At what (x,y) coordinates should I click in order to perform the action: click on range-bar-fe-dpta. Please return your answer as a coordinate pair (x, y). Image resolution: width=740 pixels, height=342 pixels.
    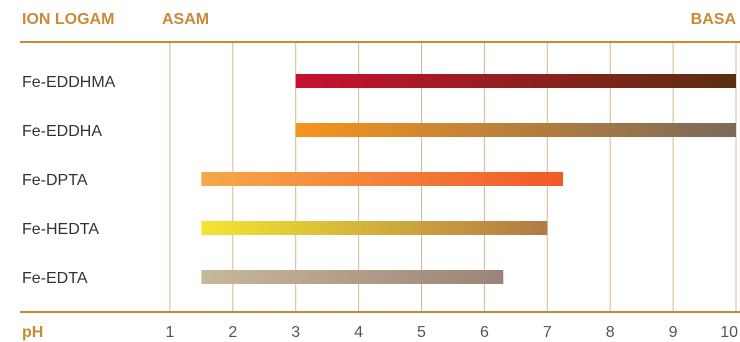
    Looking at the image, I should click on (382, 179).